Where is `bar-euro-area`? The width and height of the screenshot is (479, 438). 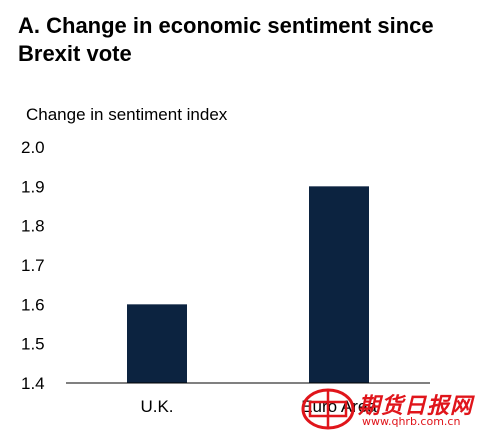
bar-euro-area is located at coordinates (339, 284).